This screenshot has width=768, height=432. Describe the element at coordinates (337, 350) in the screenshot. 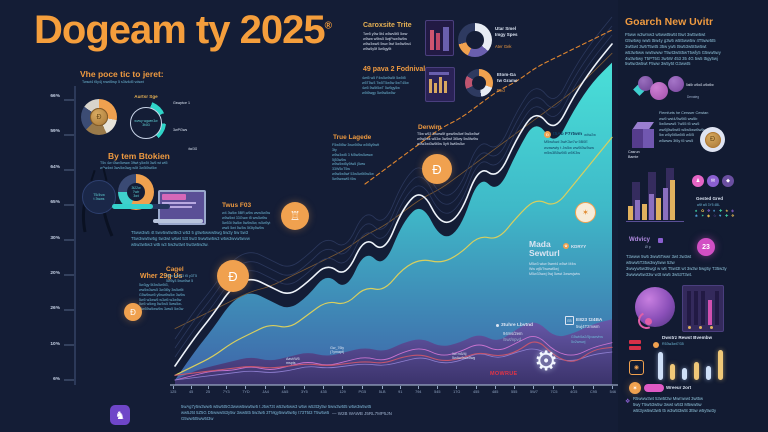

I see `chart-annotation-1: Gw_76ly (7ymapt)` at that location.